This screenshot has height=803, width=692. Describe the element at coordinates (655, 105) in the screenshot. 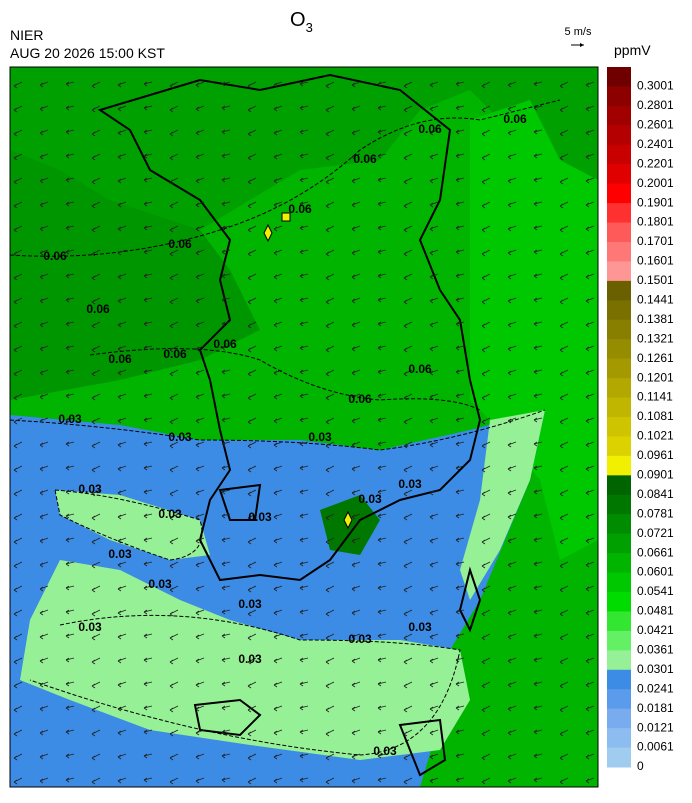

I see `colorbar-label: 0.2801` at that location.